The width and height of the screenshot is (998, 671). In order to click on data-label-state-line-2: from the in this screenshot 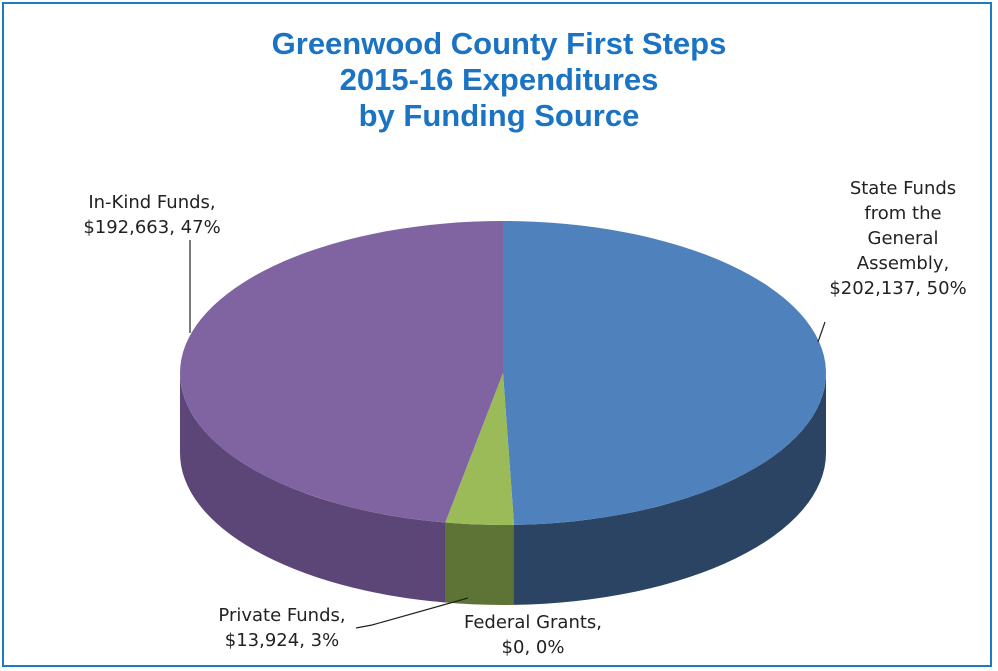, I will do `click(903, 213)`.